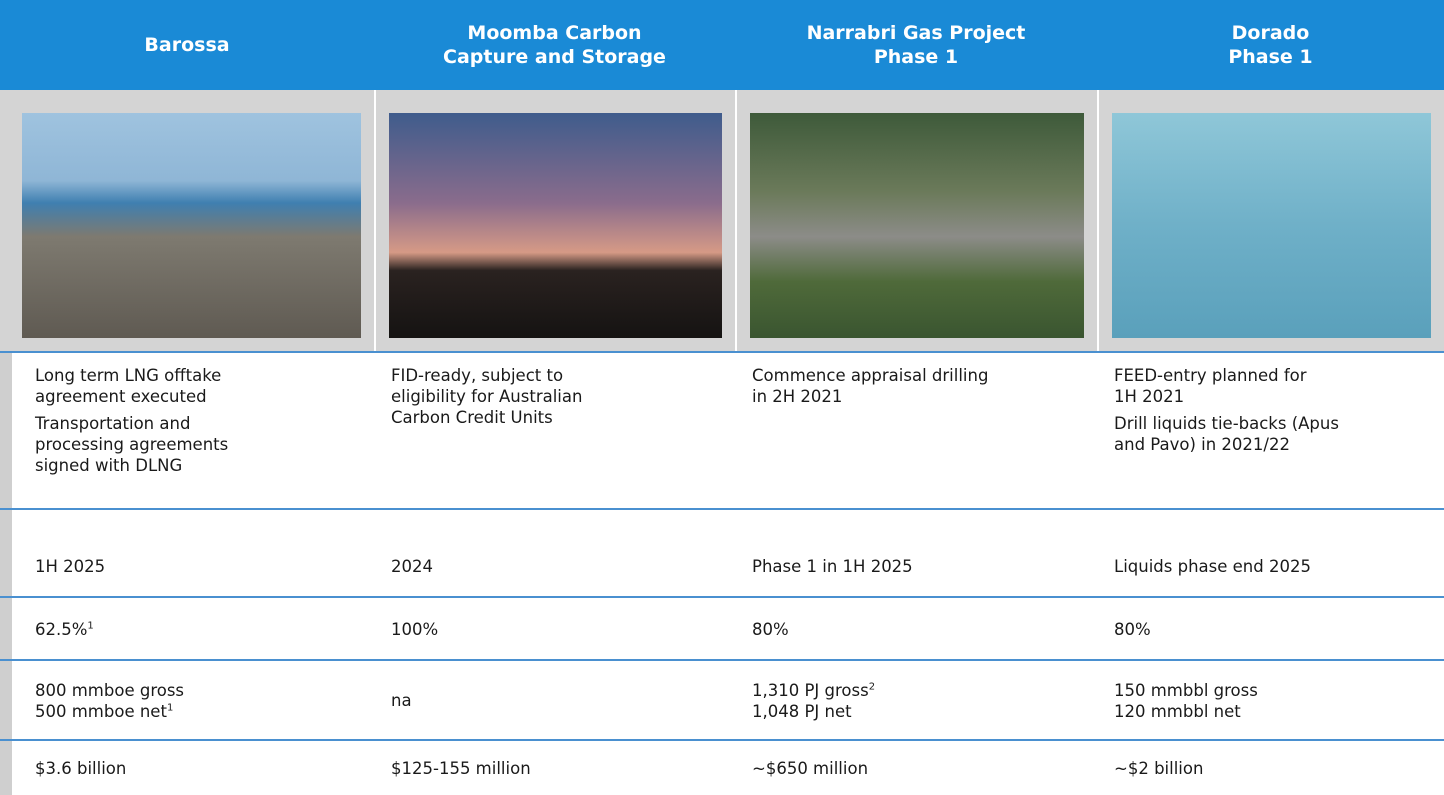 The width and height of the screenshot is (1444, 795). I want to click on footnote-marker: 1, so click(170, 707).